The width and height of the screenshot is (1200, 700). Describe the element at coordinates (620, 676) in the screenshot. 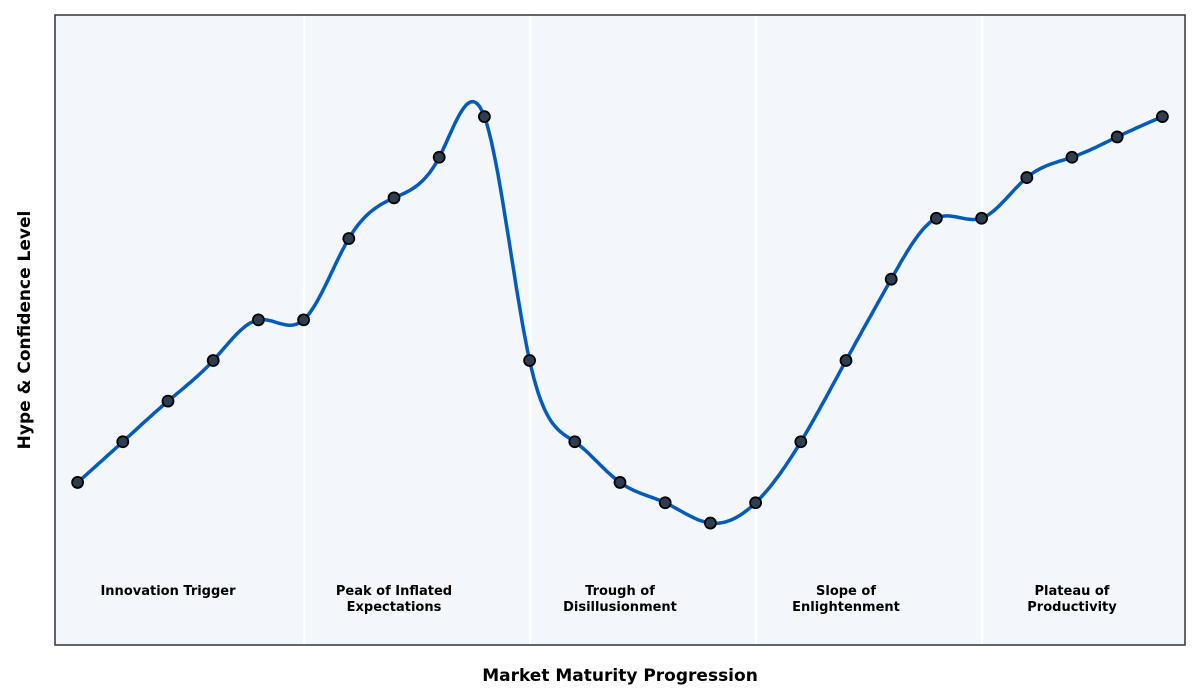

I see `x-axis-label: Market Maturity Progression` at that location.